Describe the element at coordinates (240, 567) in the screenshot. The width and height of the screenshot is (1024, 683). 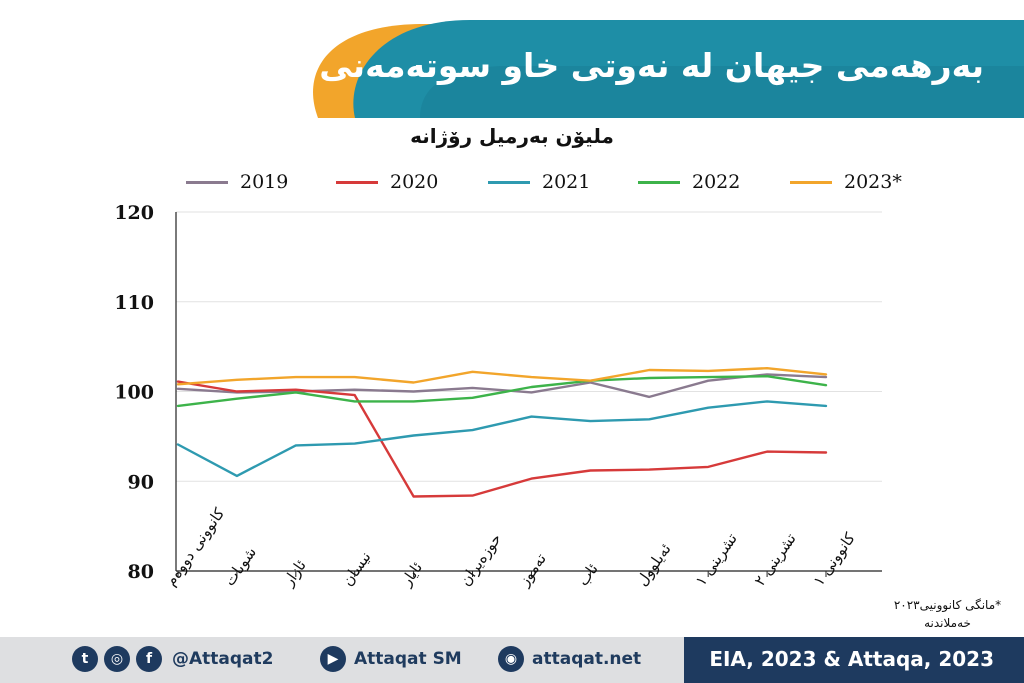
I see `x-tick-label: شوبات` at that location.